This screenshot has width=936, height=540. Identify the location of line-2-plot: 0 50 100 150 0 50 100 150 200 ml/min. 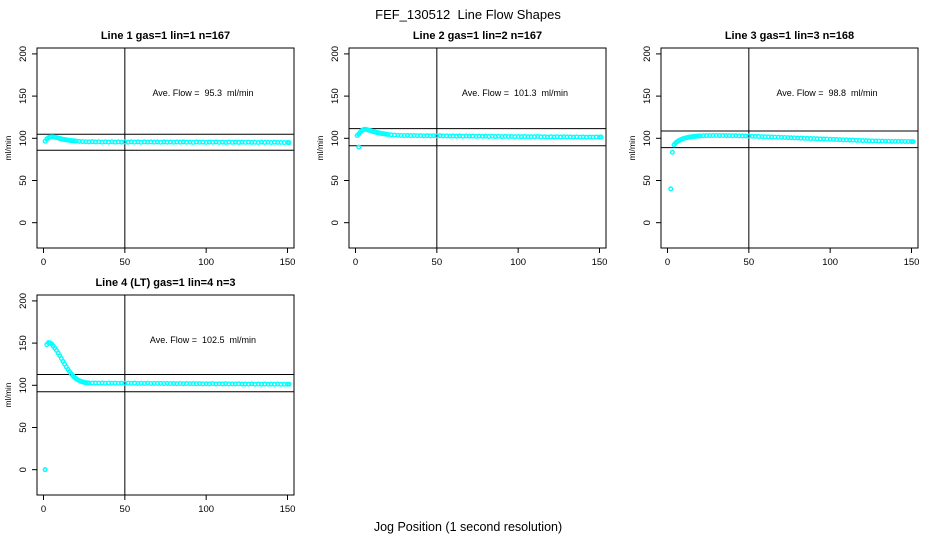
(461, 157).